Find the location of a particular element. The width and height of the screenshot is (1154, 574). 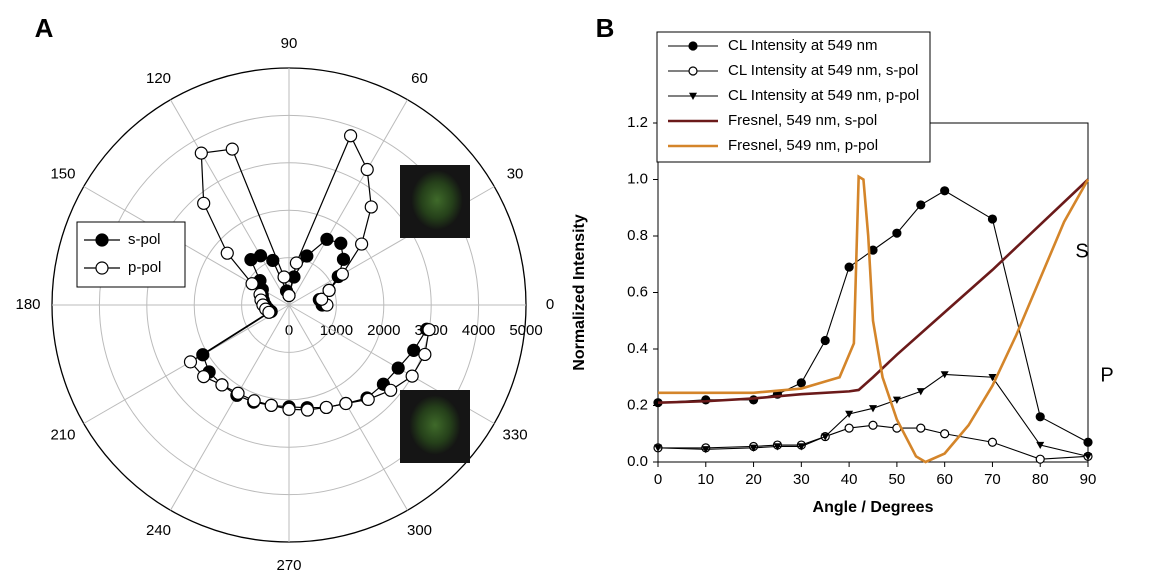

y-tick-label: 0.4 is located at coordinates (637, 348).